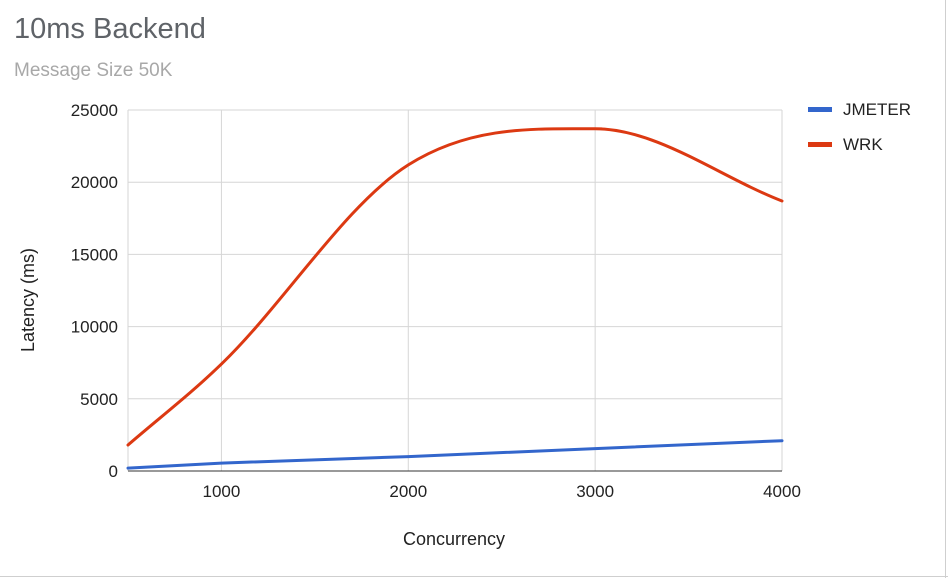 The image size is (948, 578). What do you see at coordinates (113, 471) in the screenshot?
I see `y-tick-label: 0` at bounding box center [113, 471].